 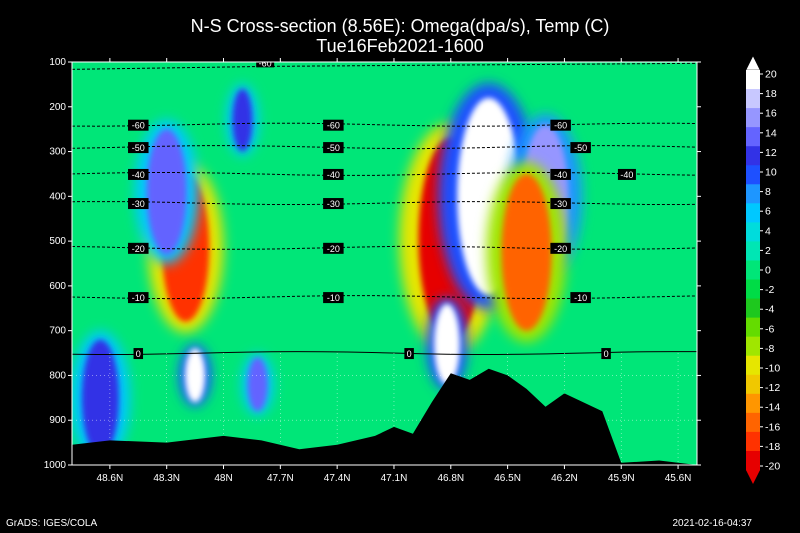 I want to click on colorbar-label: 18, so click(x=771, y=94).